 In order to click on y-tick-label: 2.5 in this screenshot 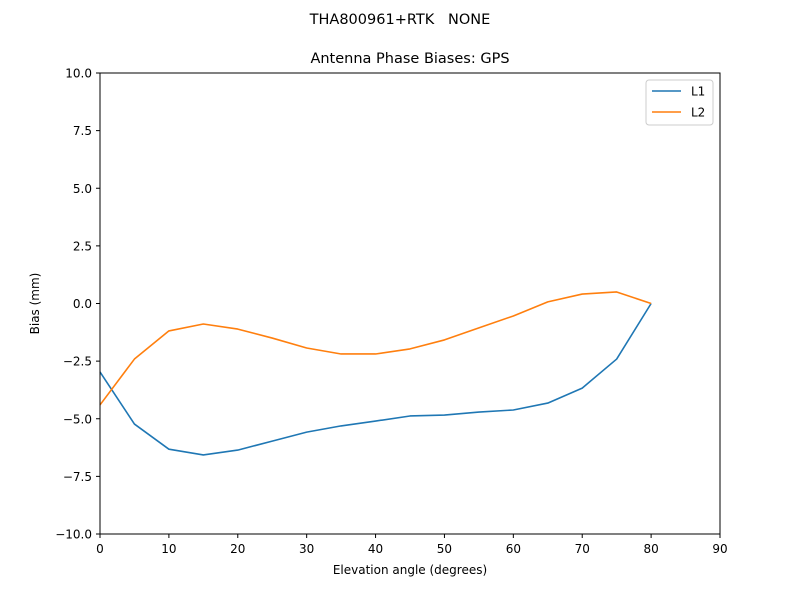, I will do `click(82, 246)`.